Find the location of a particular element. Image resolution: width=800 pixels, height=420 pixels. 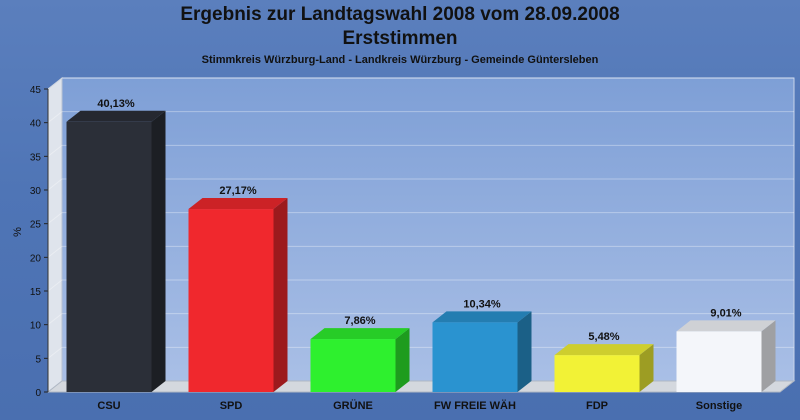

y-tick-label: 25 is located at coordinates (36, 225).